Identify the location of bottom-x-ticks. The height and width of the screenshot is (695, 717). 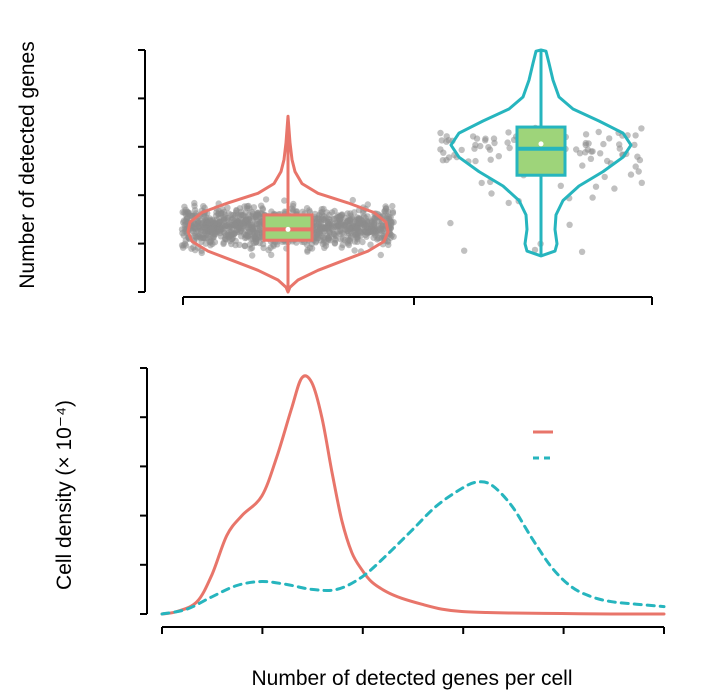
(413, 630).